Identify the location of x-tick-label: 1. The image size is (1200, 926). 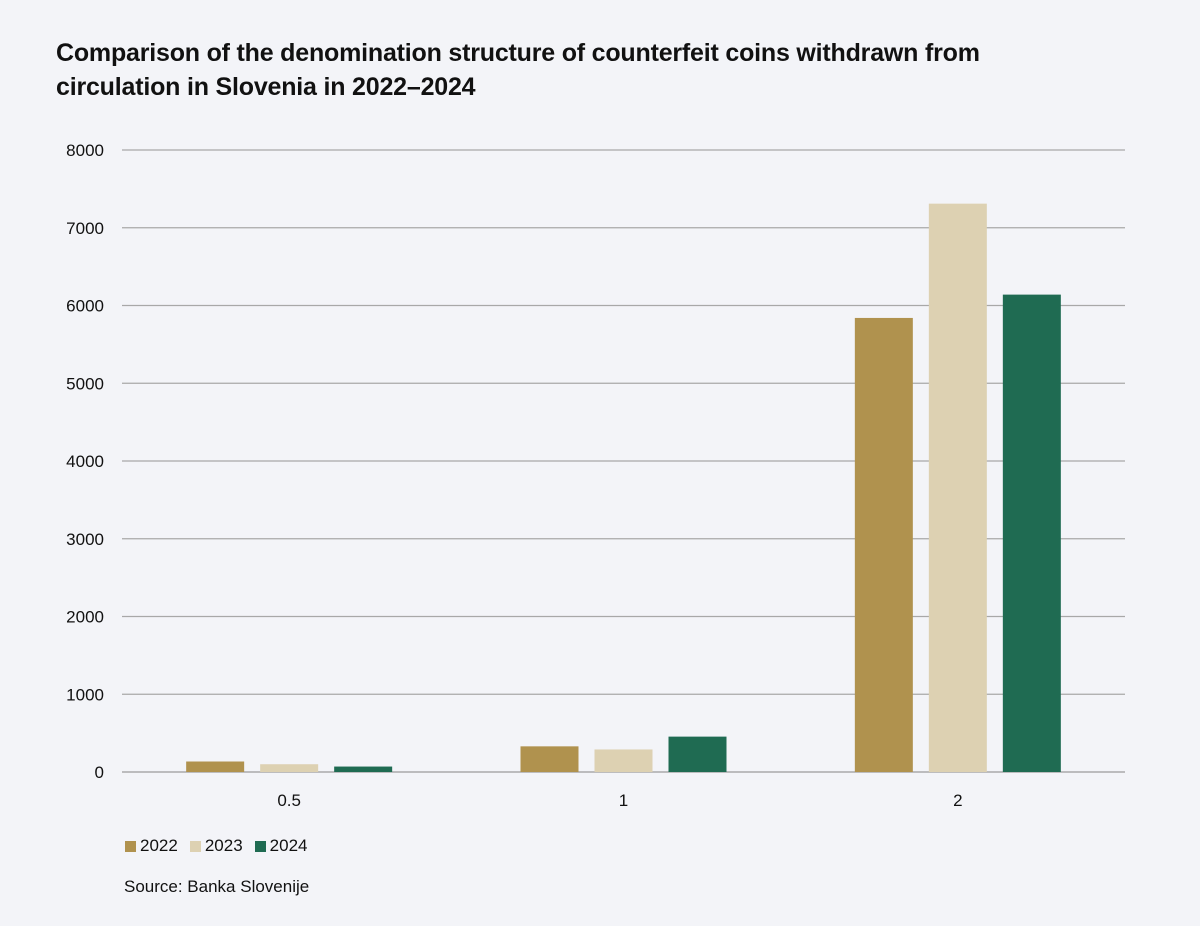
(623, 800).